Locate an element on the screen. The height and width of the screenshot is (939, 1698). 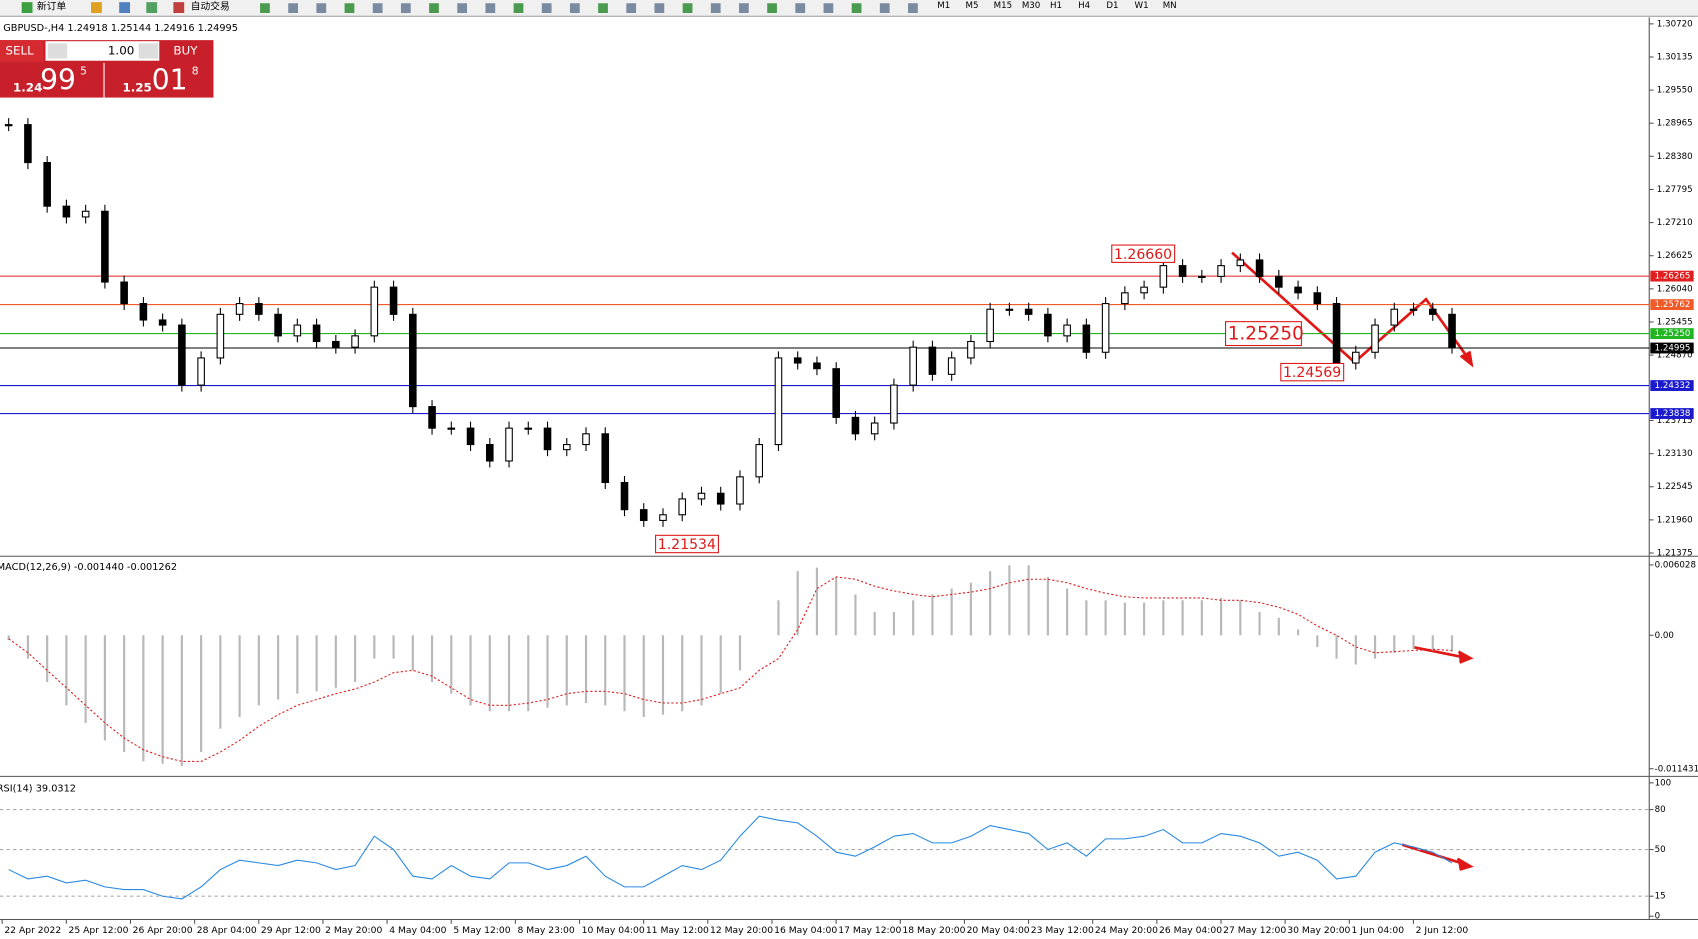
x-tick-label: 4 May 04:00 is located at coordinates (417, 930).